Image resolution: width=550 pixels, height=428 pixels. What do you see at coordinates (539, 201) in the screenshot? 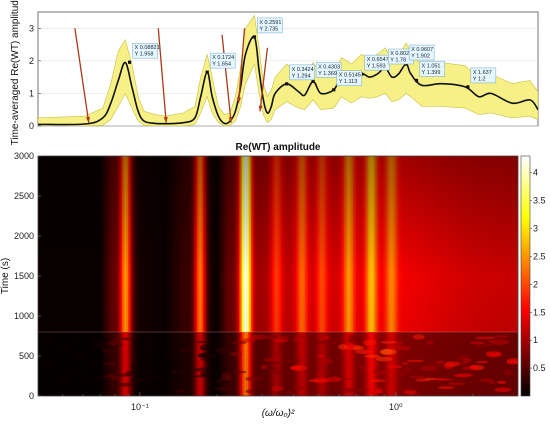
I see `colorbar-tick-label: 3.5` at bounding box center [539, 201].